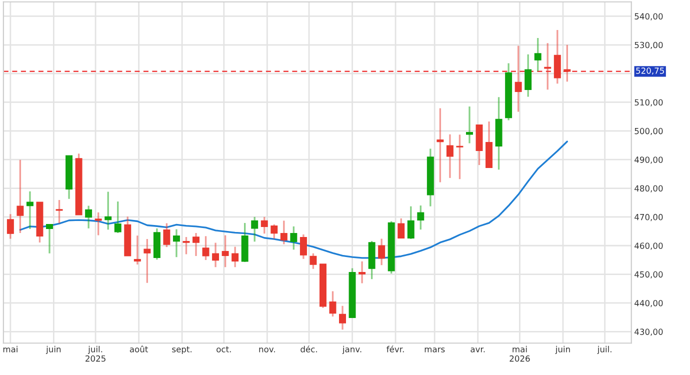 The image size is (690, 375). What do you see at coordinates (648, 332) in the screenshot?
I see `y-tick-label: 430,00` at bounding box center [648, 332].